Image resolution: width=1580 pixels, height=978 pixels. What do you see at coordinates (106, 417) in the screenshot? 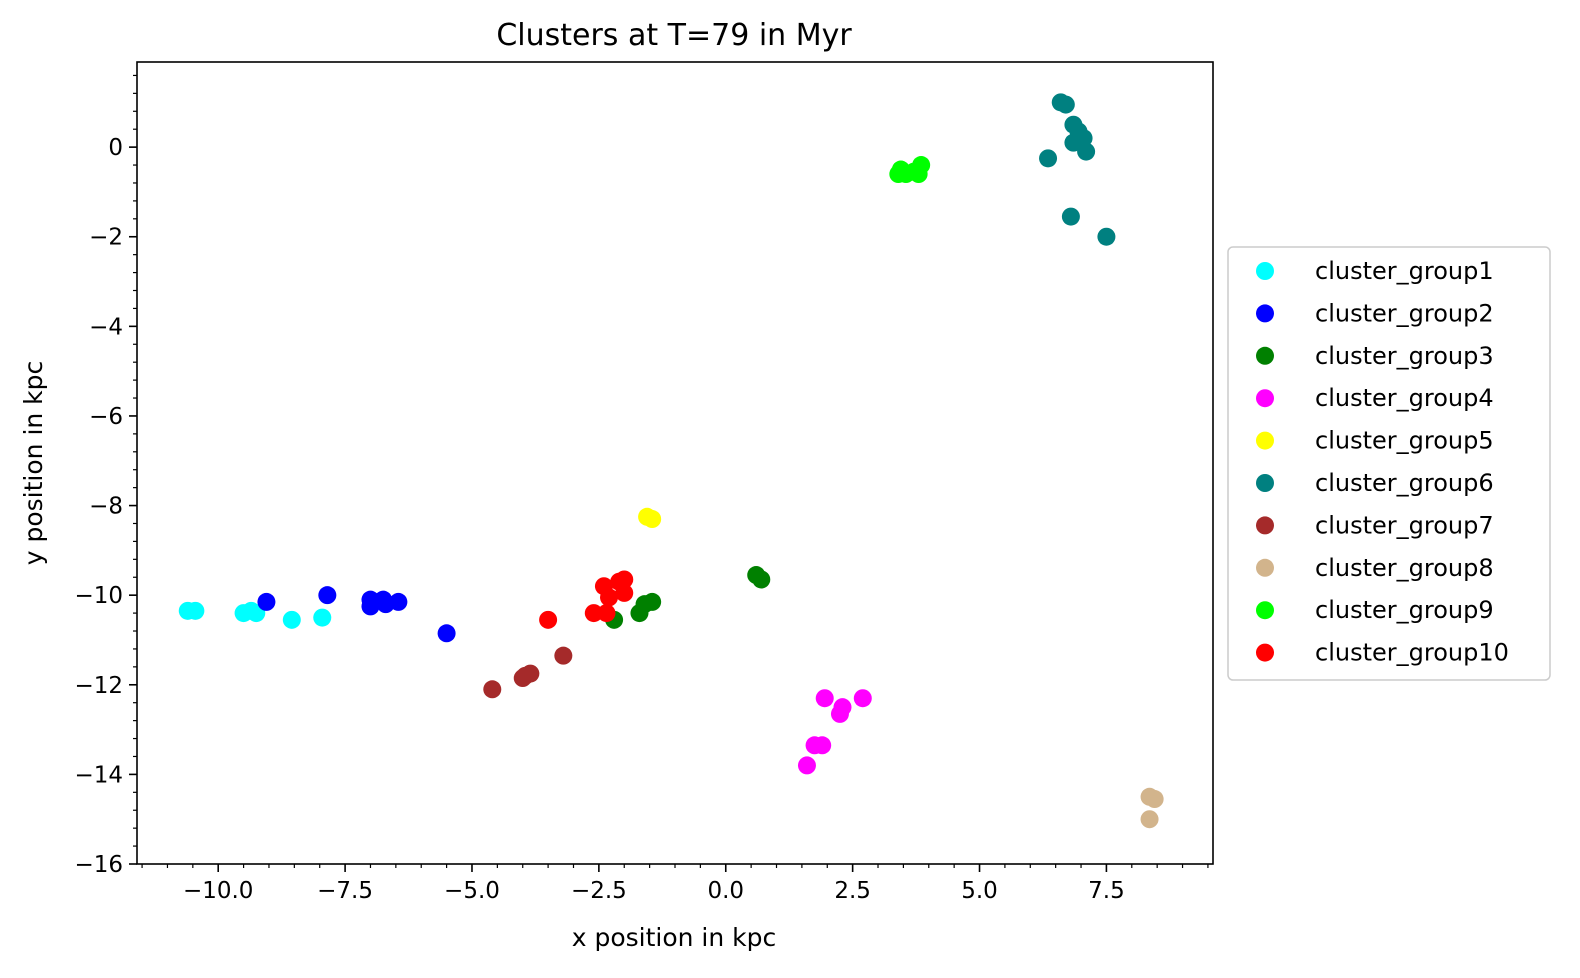
I see `y-tick-label: −6` at bounding box center [106, 417].